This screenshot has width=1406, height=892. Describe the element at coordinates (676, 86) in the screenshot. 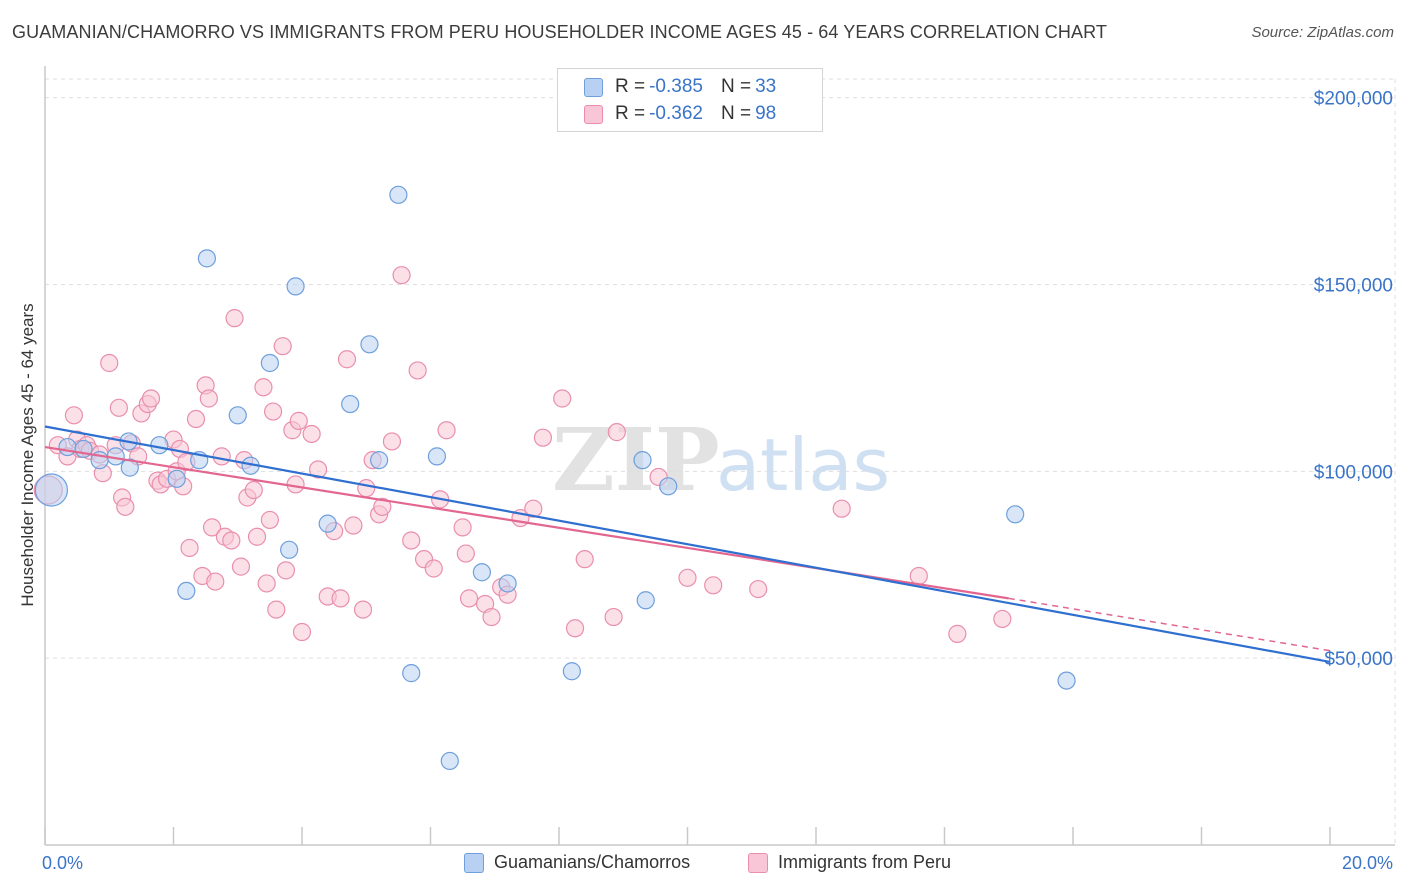

I see `legend-r-value: -0.385` at that location.